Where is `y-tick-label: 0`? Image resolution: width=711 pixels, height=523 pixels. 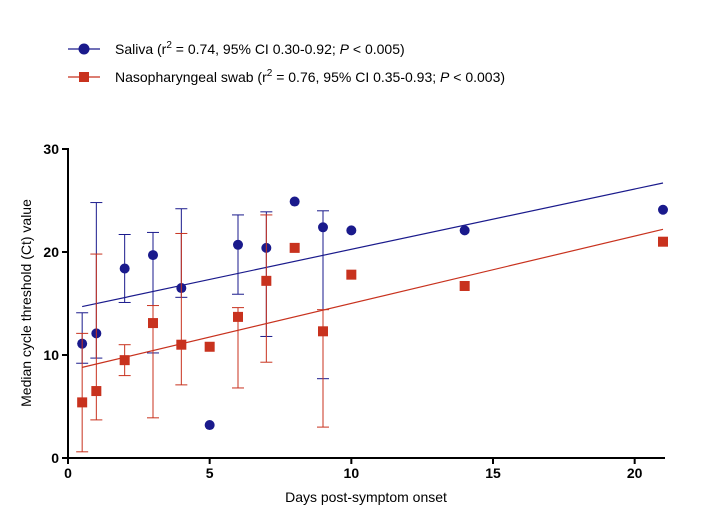
y-tick-label: 0 is located at coordinates (55, 458).